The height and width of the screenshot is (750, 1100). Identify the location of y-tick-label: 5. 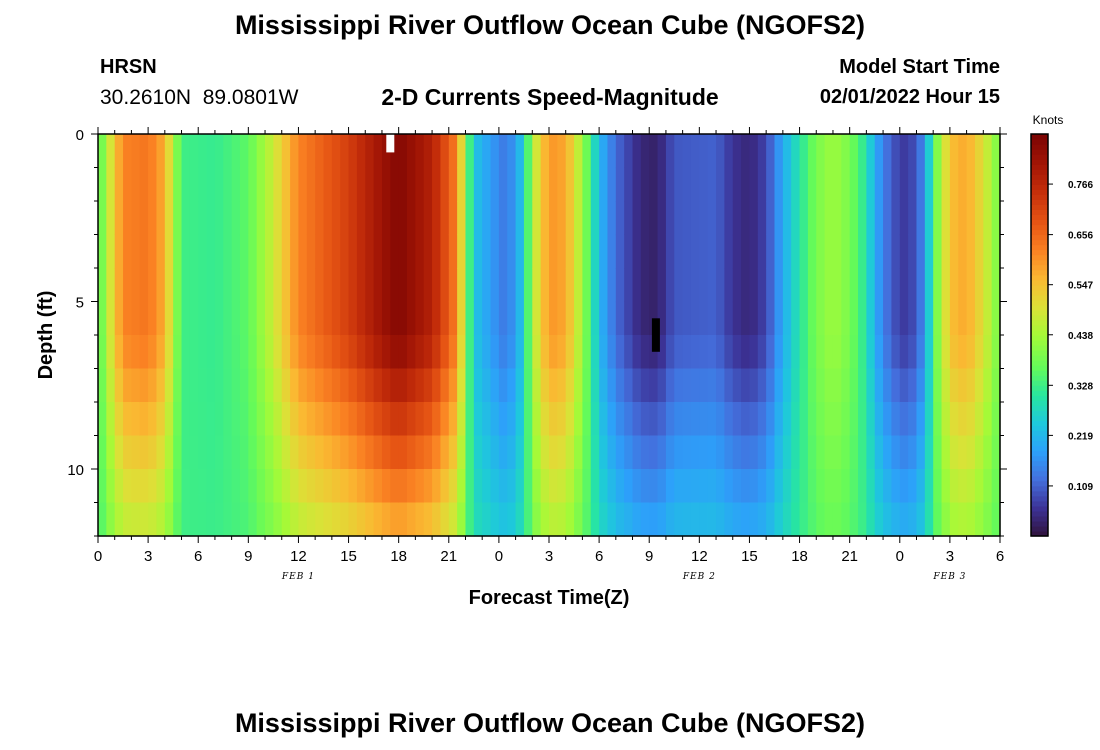
(80, 303).